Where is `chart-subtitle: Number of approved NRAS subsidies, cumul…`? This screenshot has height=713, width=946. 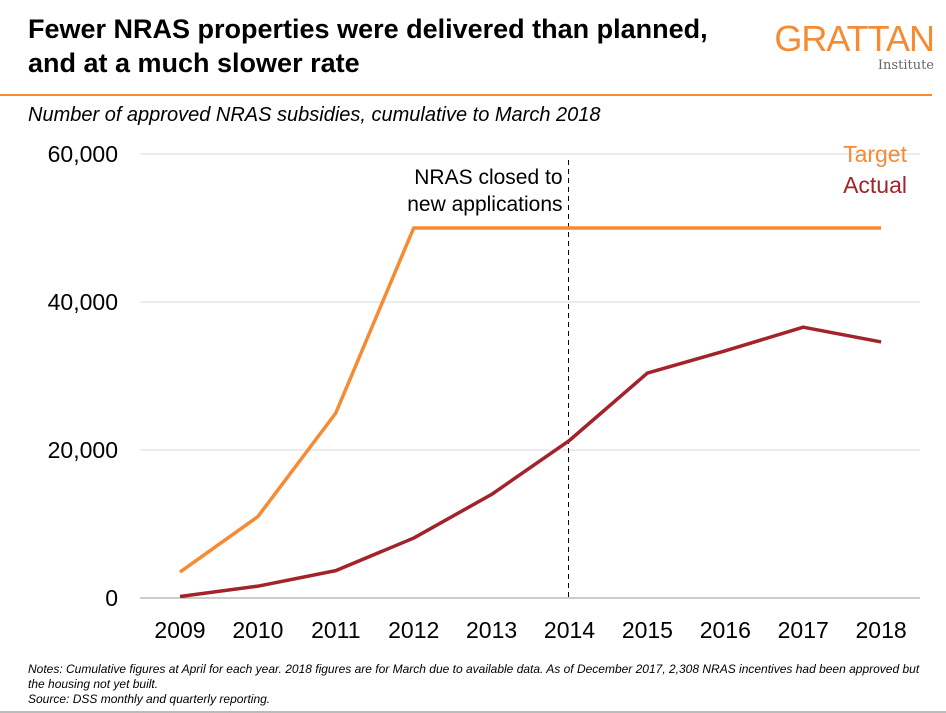
chart-subtitle: Number of approved NRAS subsidies, cumul… is located at coordinates (314, 115).